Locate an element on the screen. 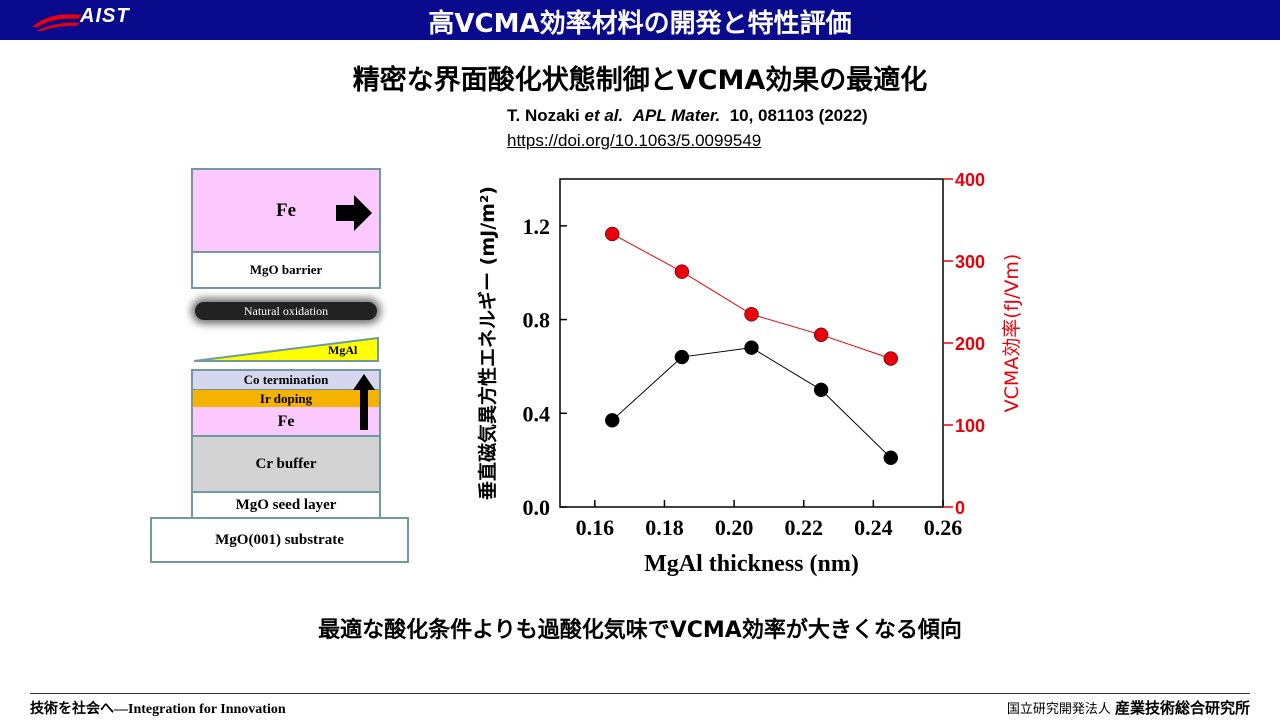  footer-org-type: 国立研究開発法人 is located at coordinates (1058, 709).